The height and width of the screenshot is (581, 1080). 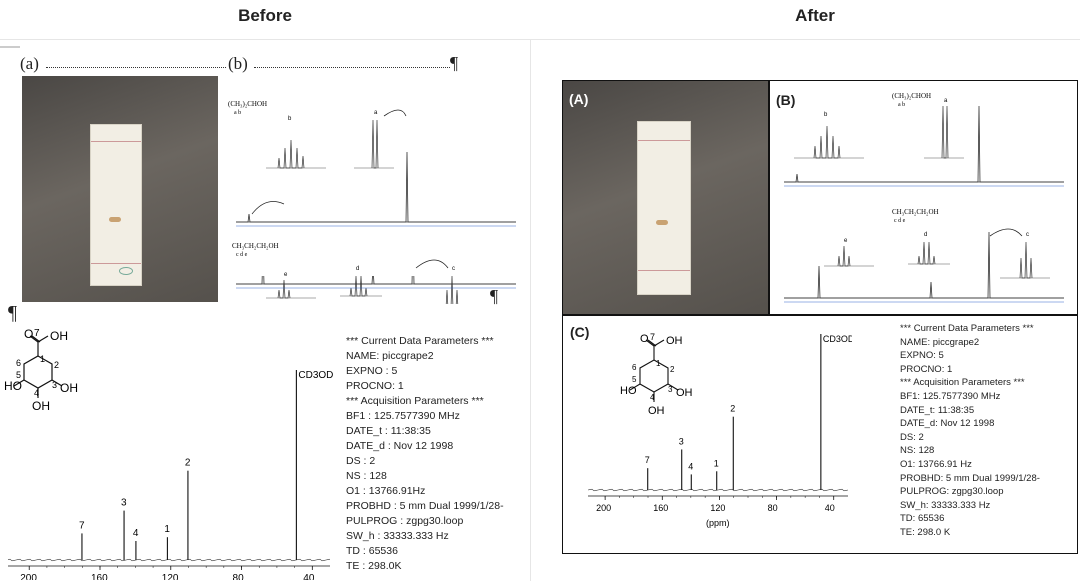 What do you see at coordinates (242, 255) in the screenshot?
I see `formula-propanol-labels: c d e` at bounding box center [242, 255].